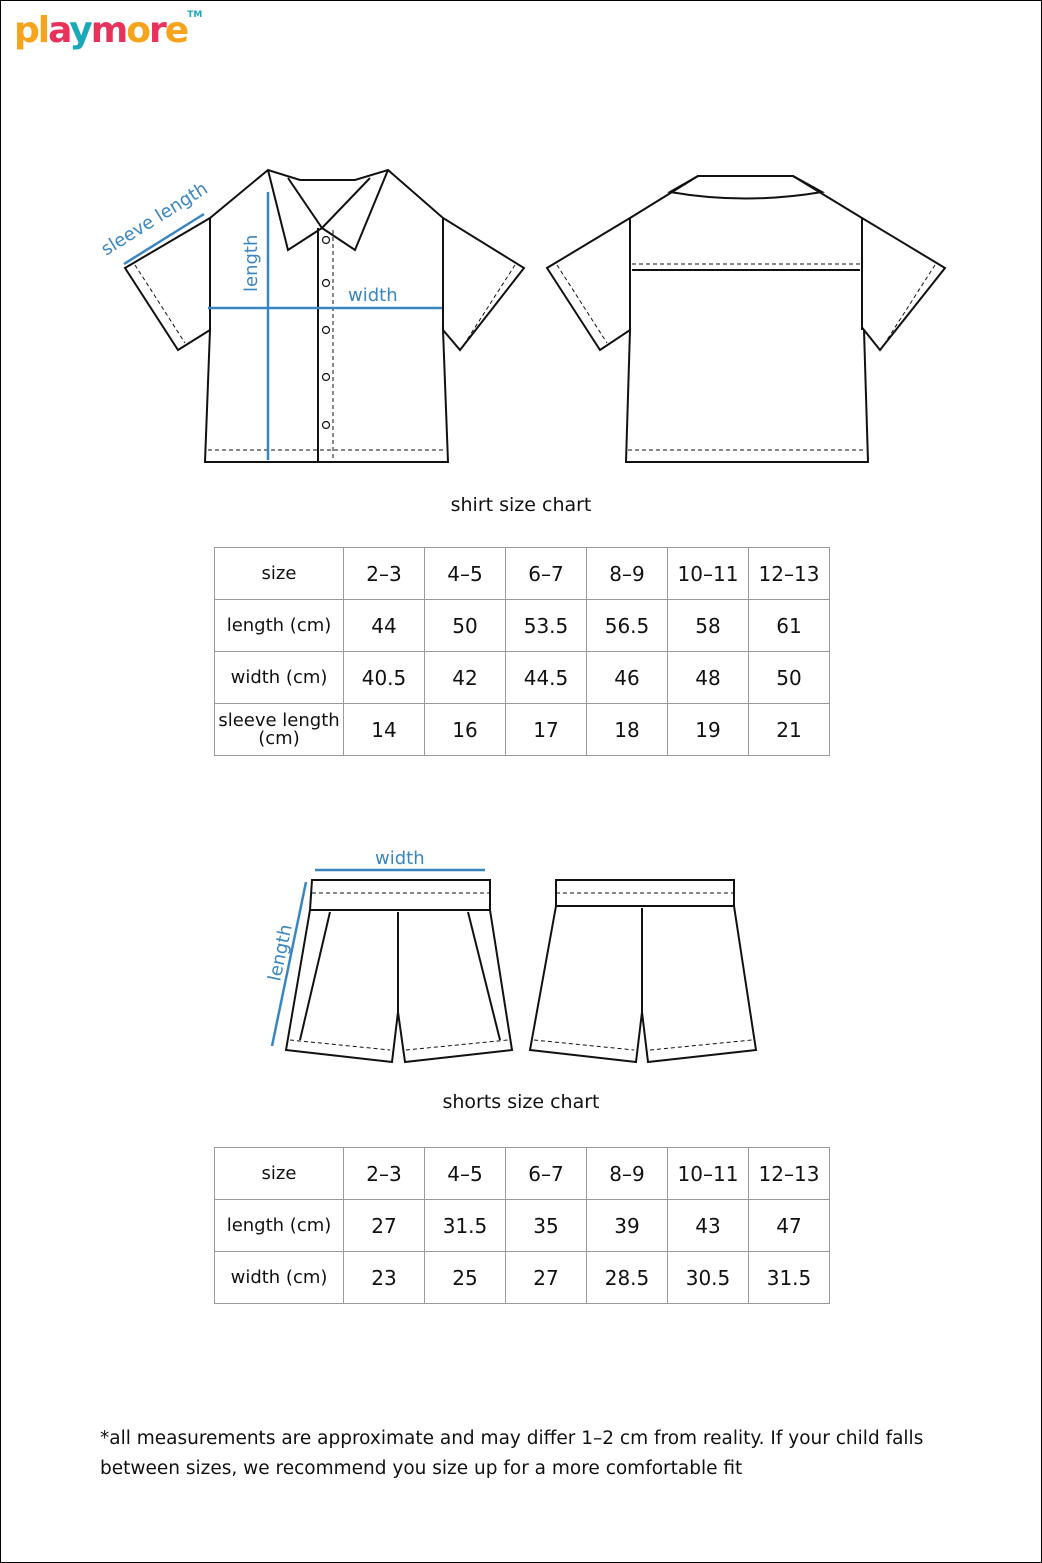 This screenshot has width=1042, height=1563. Describe the element at coordinates (546, 729) in the screenshot. I see `table-cell: 17` at that location.